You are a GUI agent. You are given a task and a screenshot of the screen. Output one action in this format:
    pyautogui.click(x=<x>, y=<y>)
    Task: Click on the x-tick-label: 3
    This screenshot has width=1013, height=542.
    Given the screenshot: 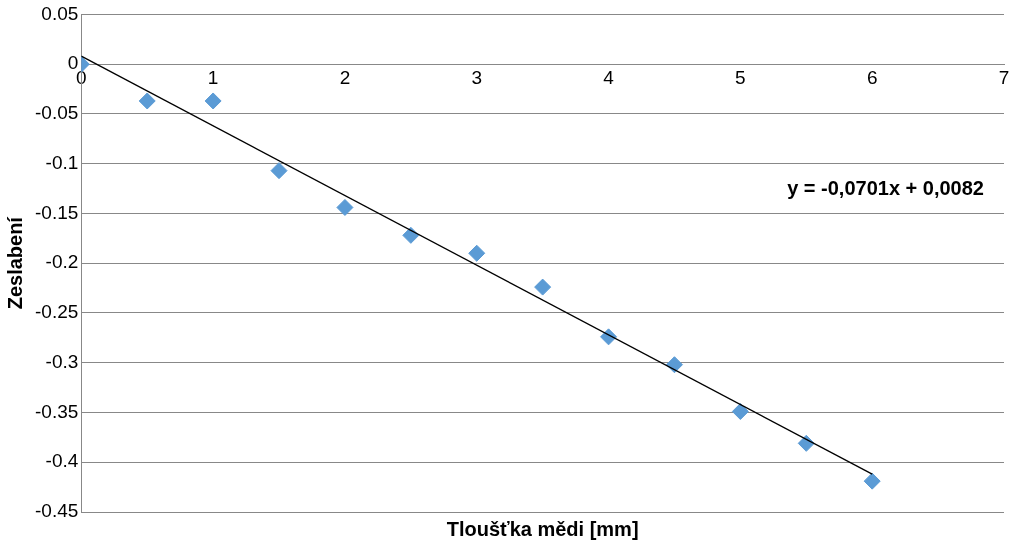 What is the action you would take?
    pyautogui.click(x=477, y=77)
    